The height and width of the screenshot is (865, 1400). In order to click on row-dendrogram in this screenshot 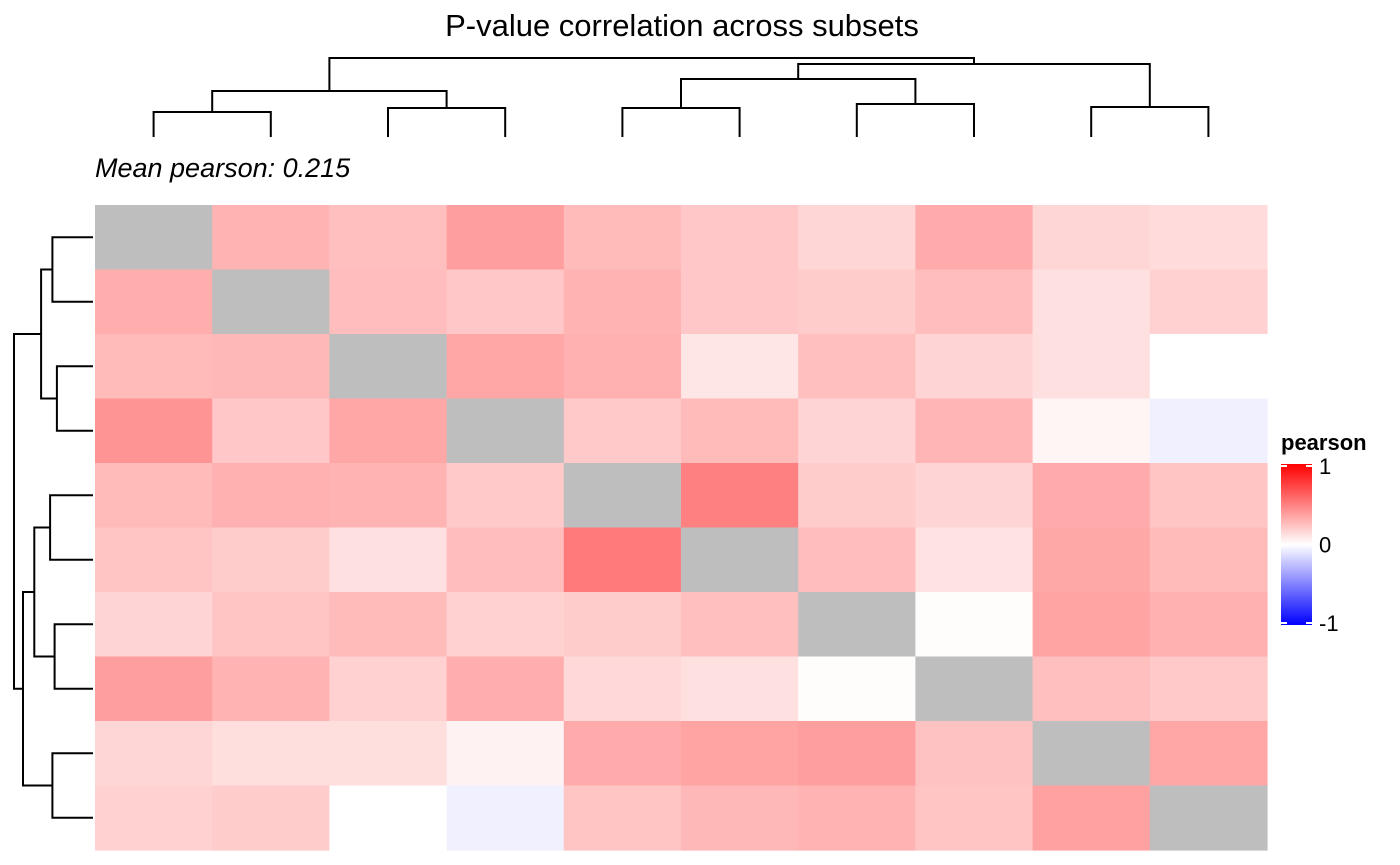, I will do `click(53, 527)`.